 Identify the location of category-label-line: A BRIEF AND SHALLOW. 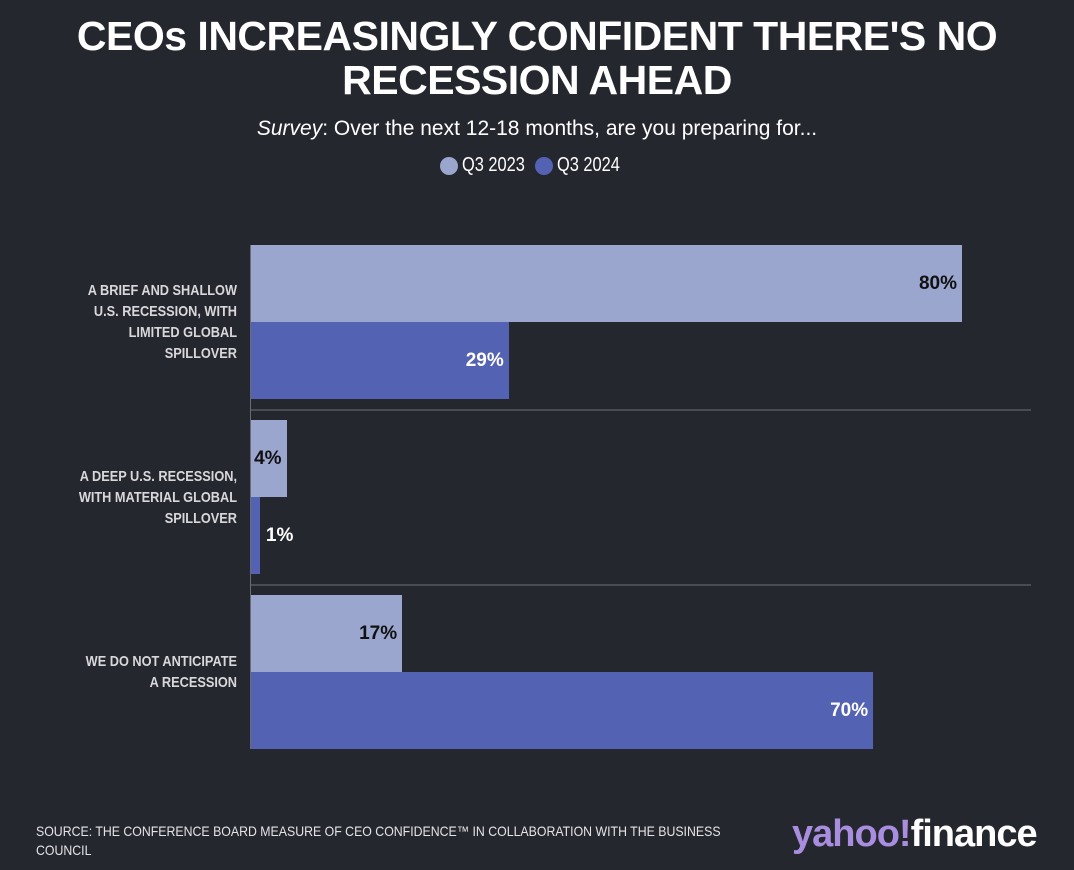
(162, 290).